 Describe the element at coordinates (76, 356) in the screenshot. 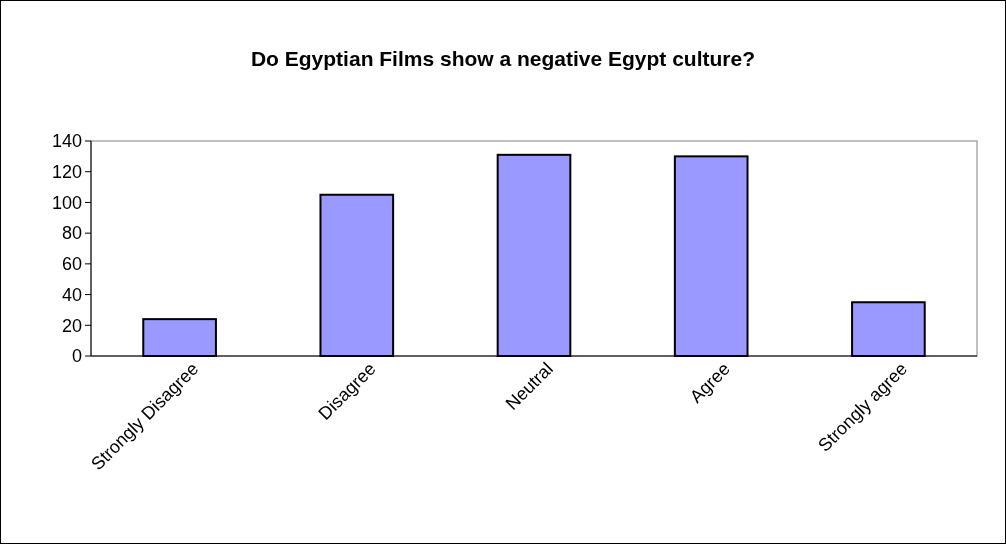

I see `y-tick-label: 0` at that location.